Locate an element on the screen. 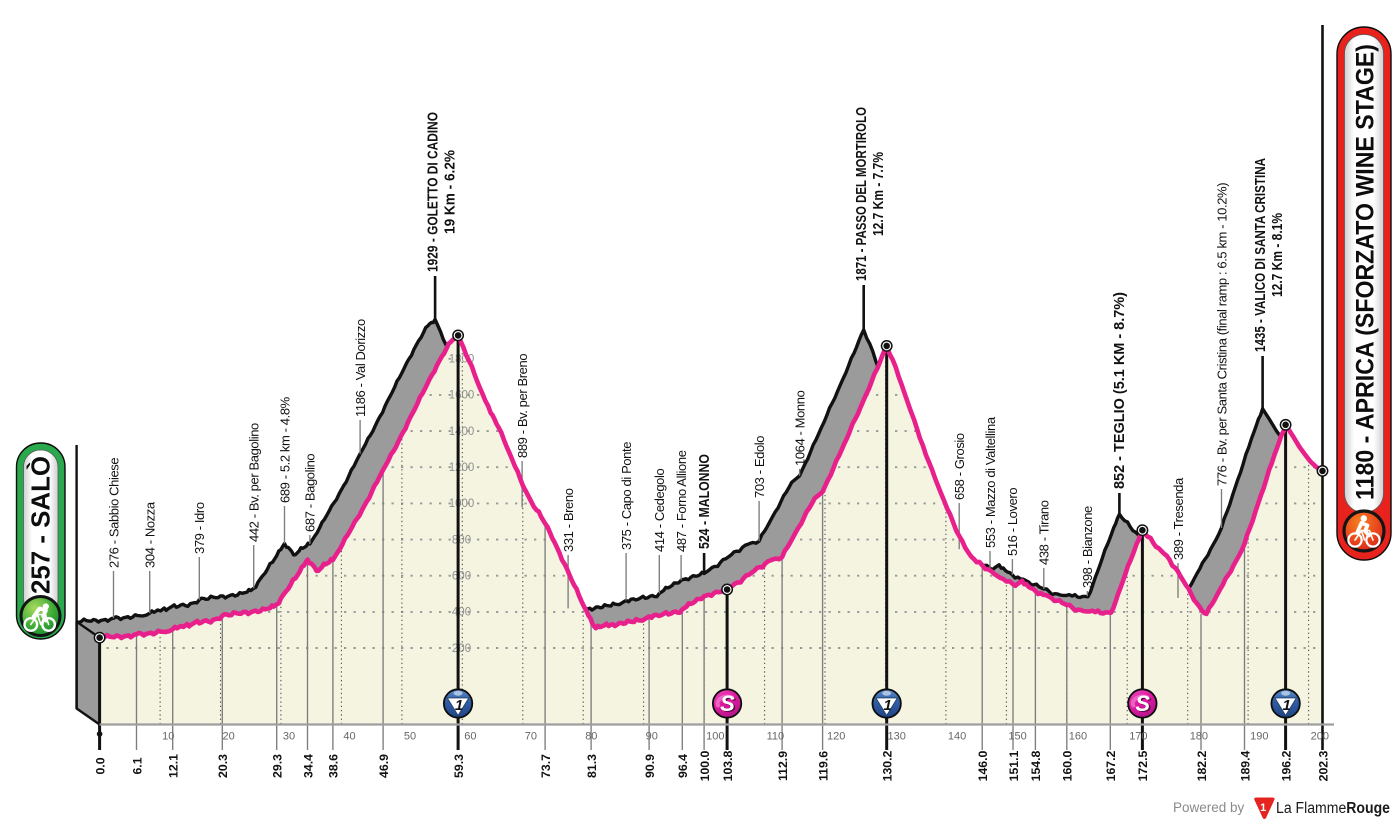 Image resolution: width=1400 pixels, height=825 pixels. svg-text: 172.5 is located at coordinates (1143, 765).